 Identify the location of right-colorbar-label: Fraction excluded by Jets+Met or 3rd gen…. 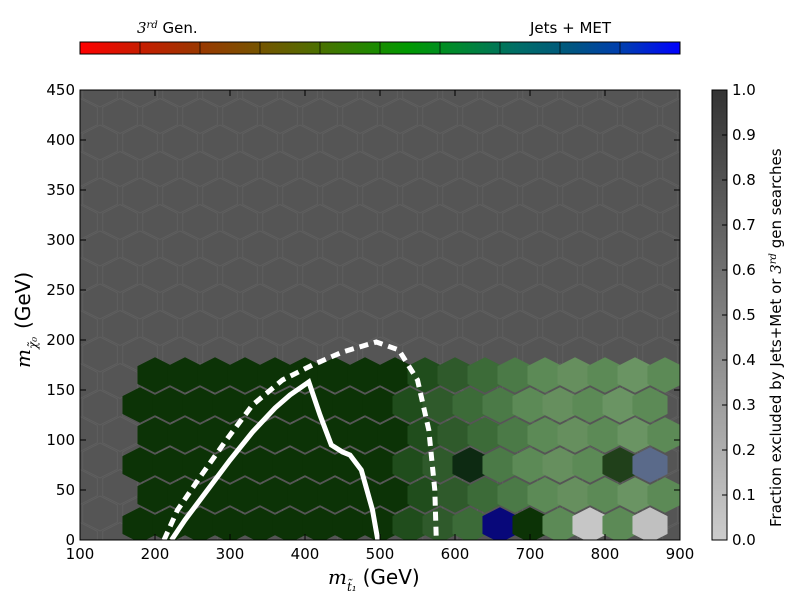
(776, 337).